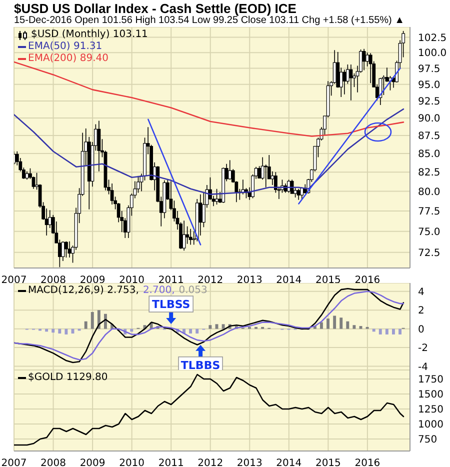 The height and width of the screenshot is (467, 450). What do you see at coordinates (429, 85) in the screenshot?
I see `y-tick-label: 95.0` at bounding box center [429, 85].